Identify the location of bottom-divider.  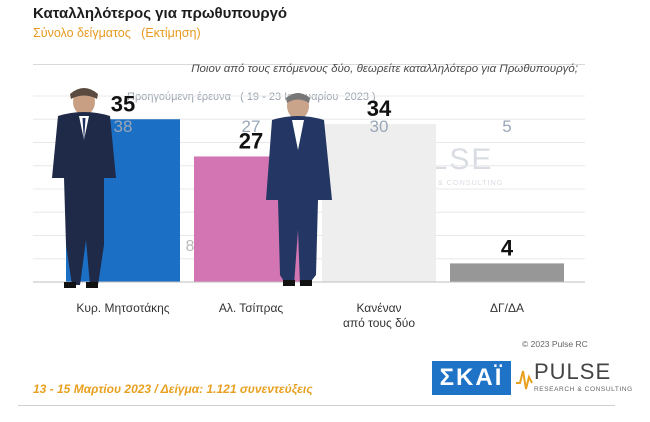
(316, 405).